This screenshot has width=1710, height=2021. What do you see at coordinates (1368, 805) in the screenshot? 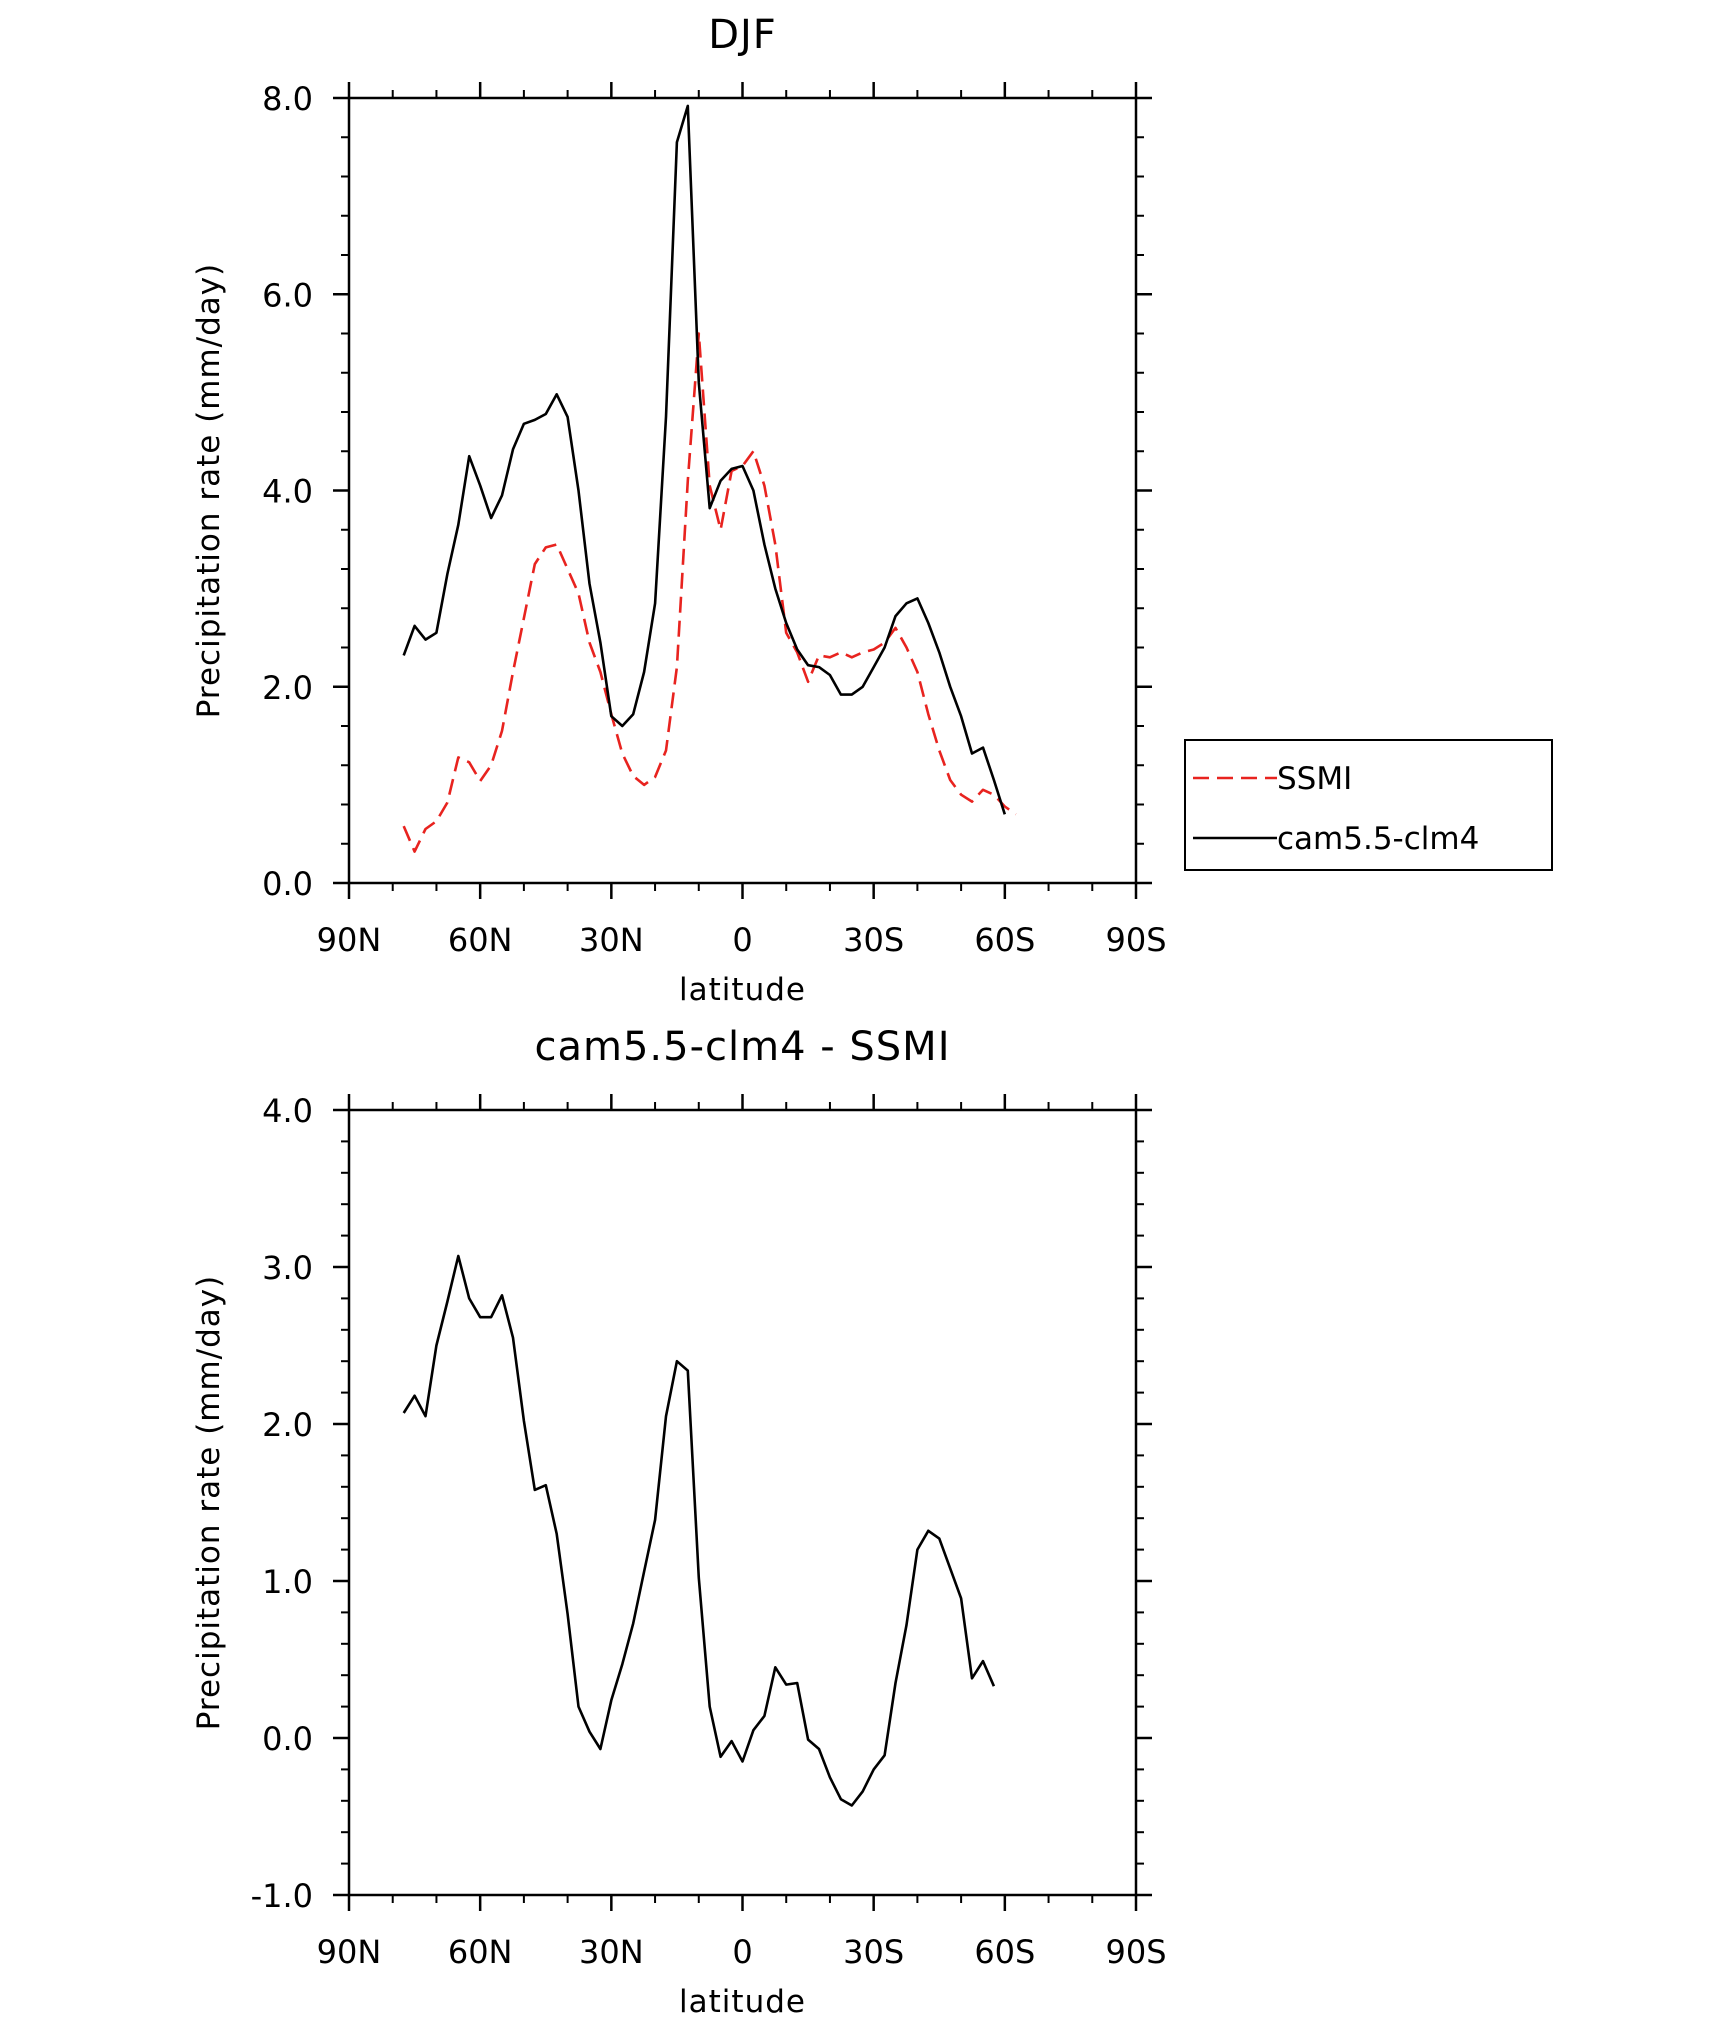
I see `legend-box` at bounding box center [1368, 805].